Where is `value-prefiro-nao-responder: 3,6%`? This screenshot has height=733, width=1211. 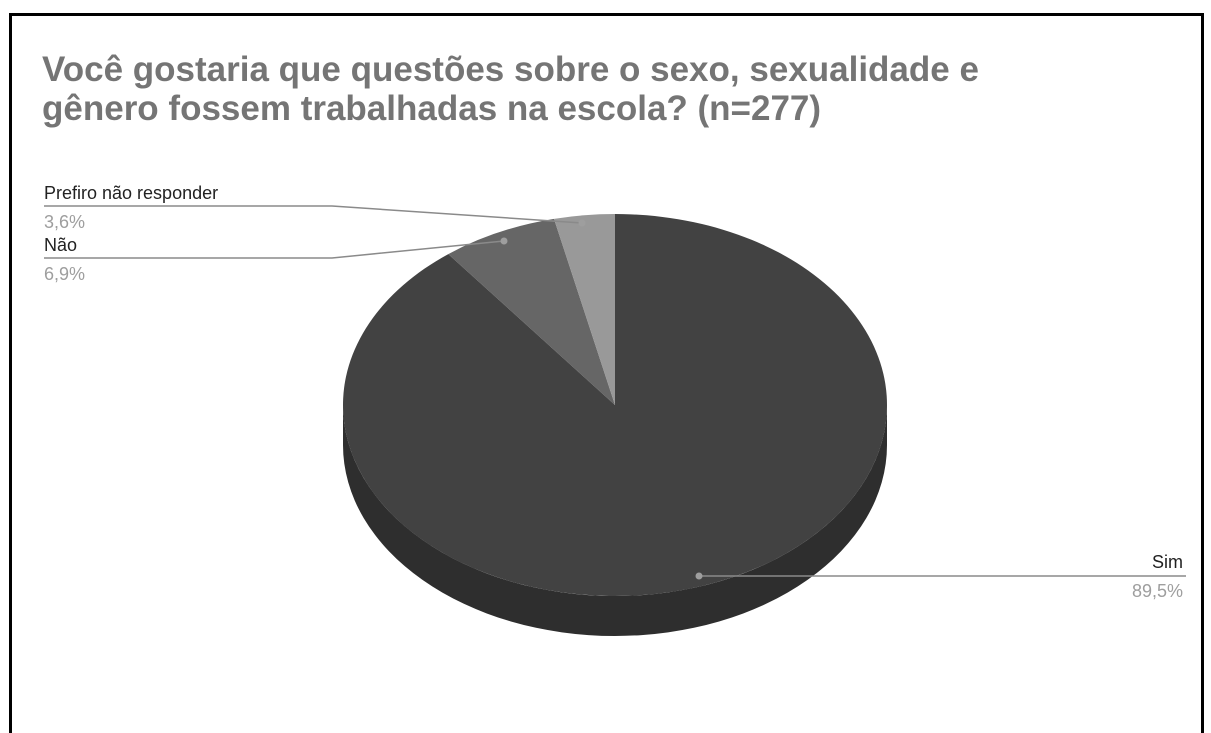
value-prefiro-nao-responder: 3,6% is located at coordinates (64, 222).